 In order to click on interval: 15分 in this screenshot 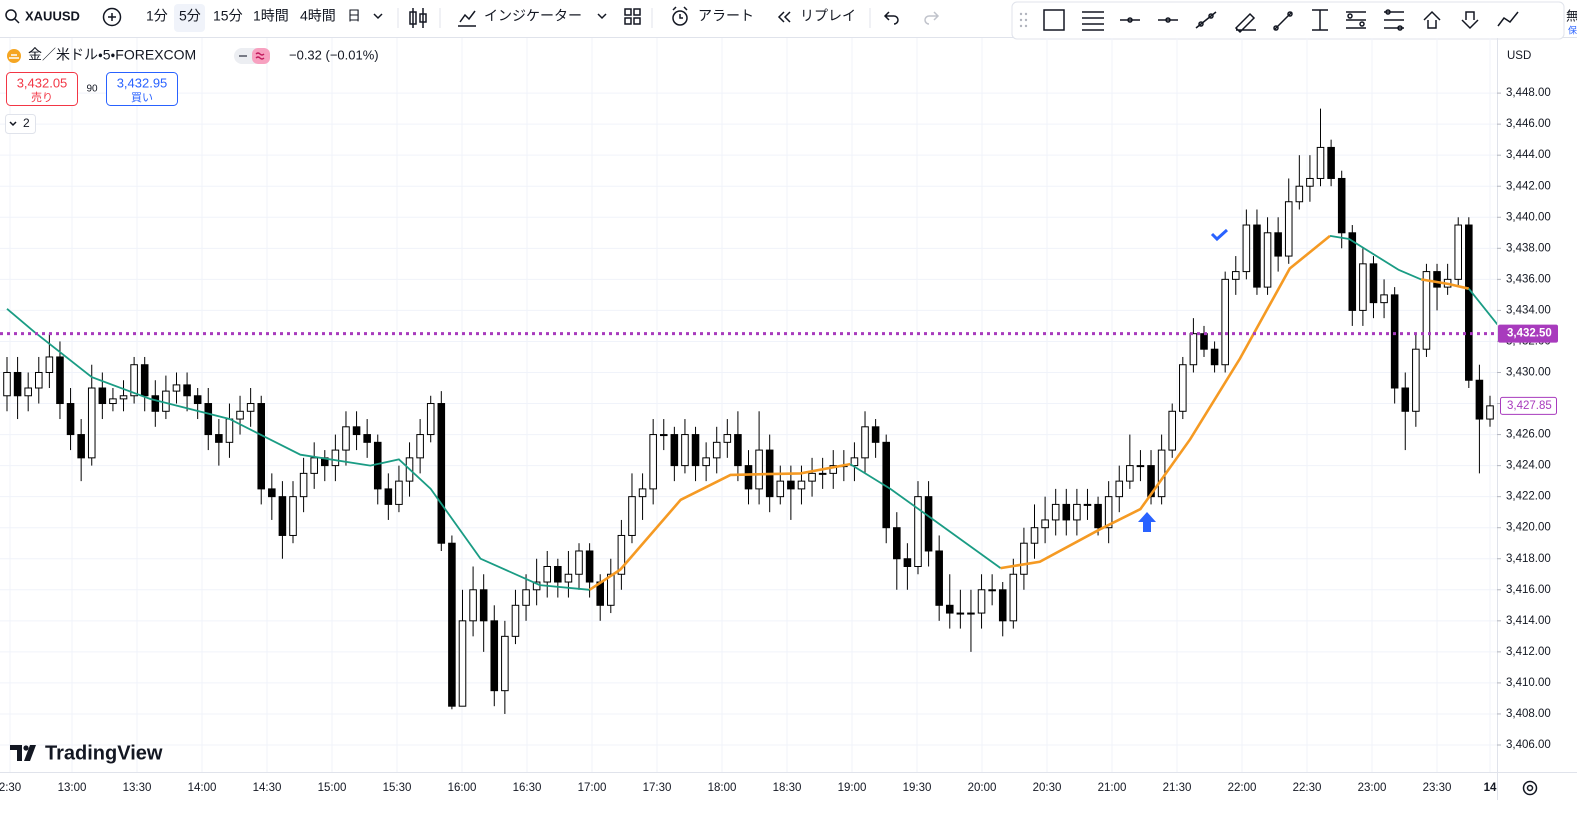, I will do `click(228, 16)`.